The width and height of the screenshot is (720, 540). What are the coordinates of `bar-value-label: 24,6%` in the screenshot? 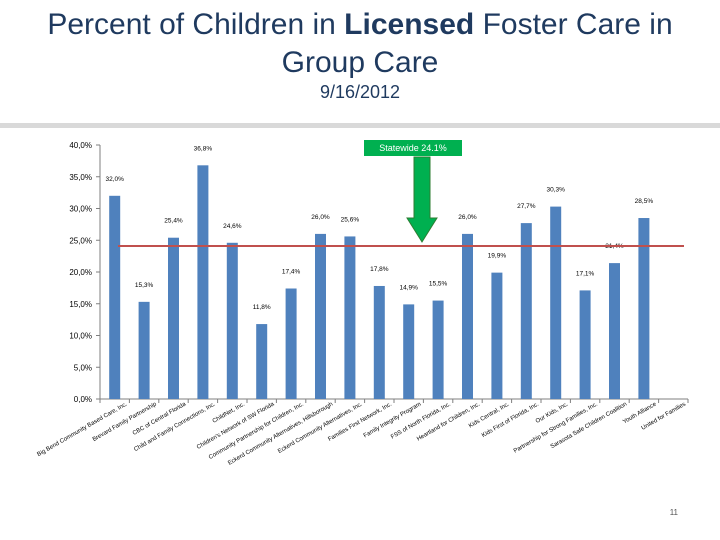 It's located at (232, 226).